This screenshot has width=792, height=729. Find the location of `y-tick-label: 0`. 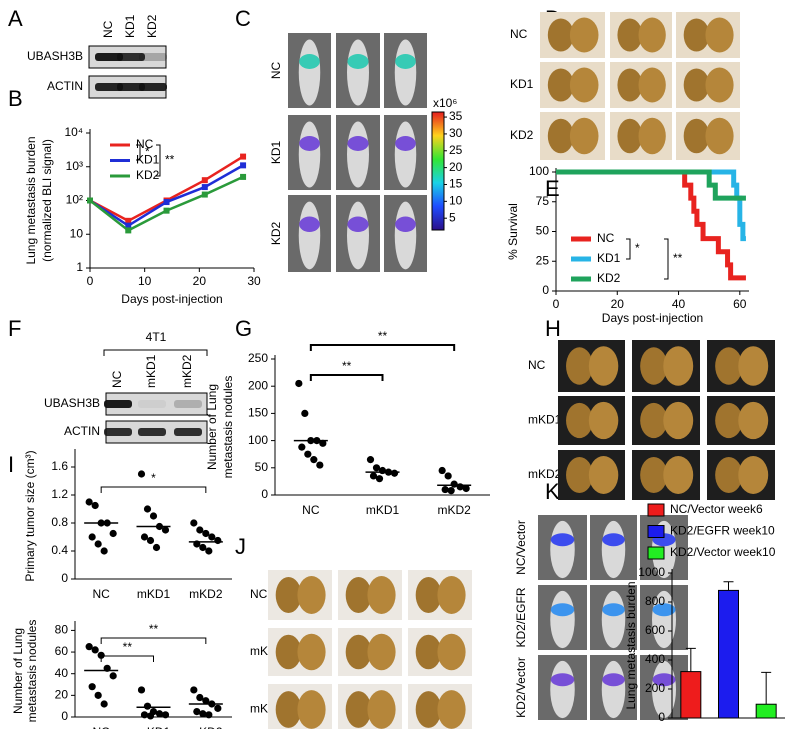

y-tick-label: 0 is located at coordinates (264, 494).